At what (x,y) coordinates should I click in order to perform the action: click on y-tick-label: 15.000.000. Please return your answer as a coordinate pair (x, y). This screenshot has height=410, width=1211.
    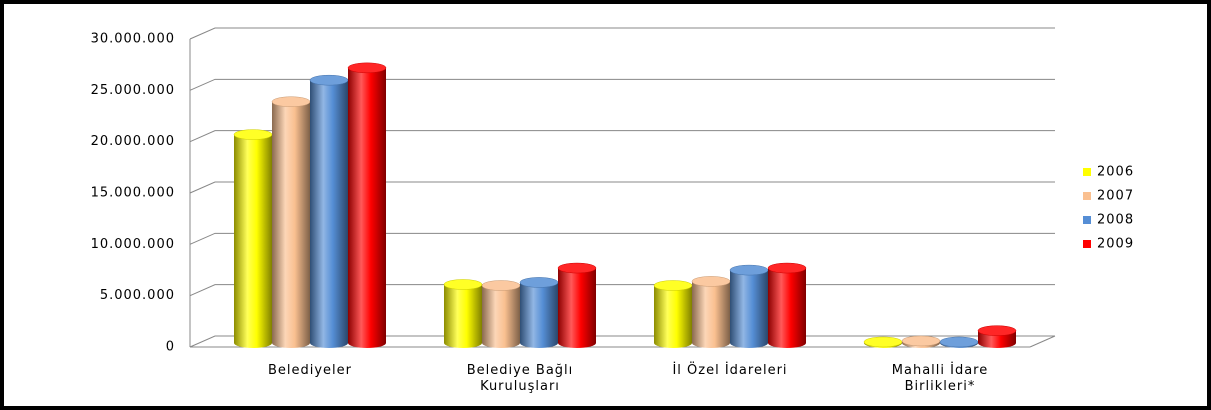
    Looking at the image, I should click on (133, 193).